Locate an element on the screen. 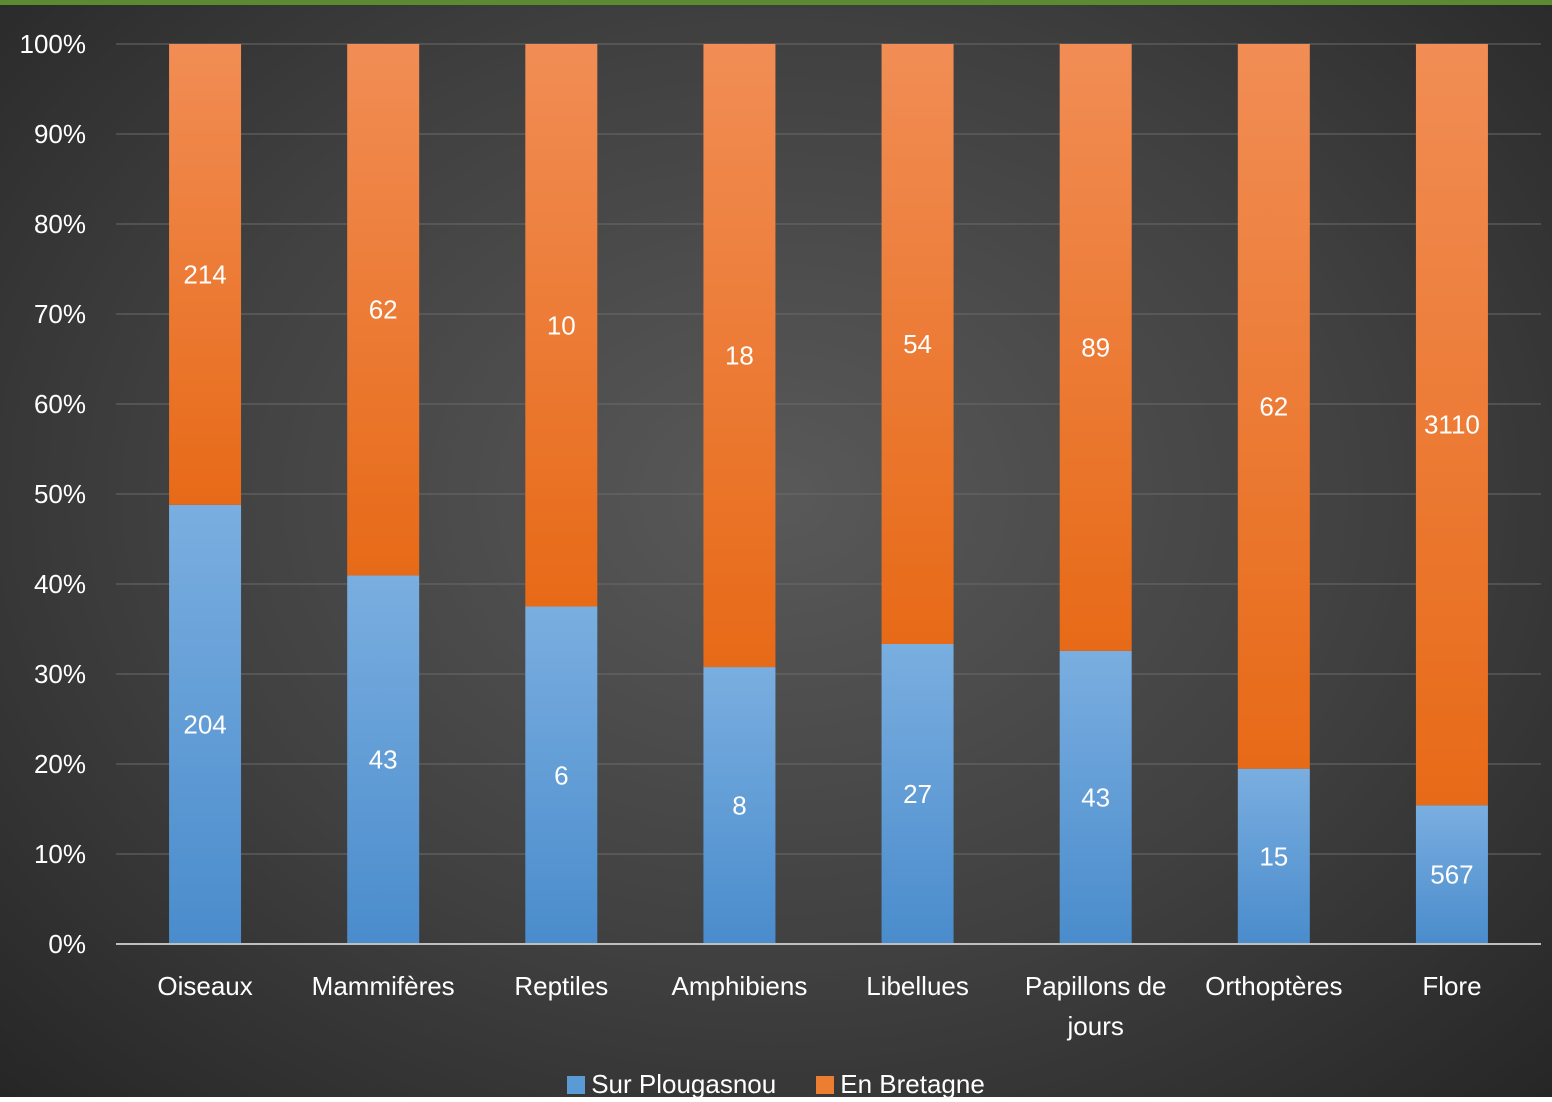  data-label-en-bretagne: 10 is located at coordinates (561, 325).